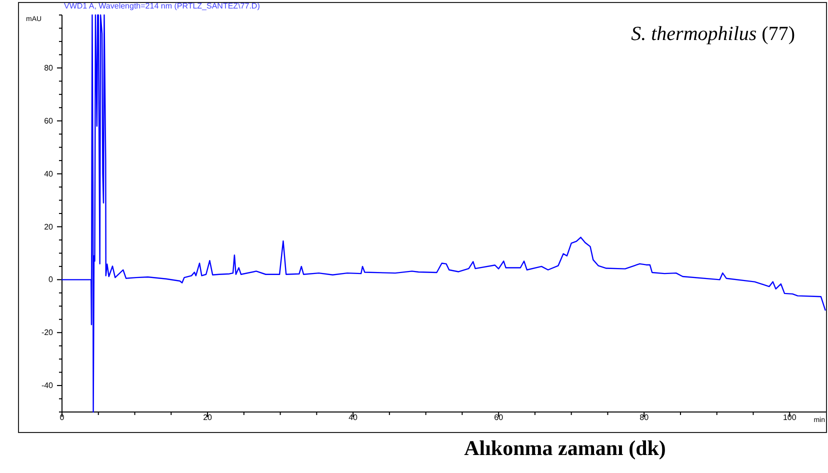  Describe the element at coordinates (645, 417) in the screenshot. I see `x-tick-label: 80` at that location.